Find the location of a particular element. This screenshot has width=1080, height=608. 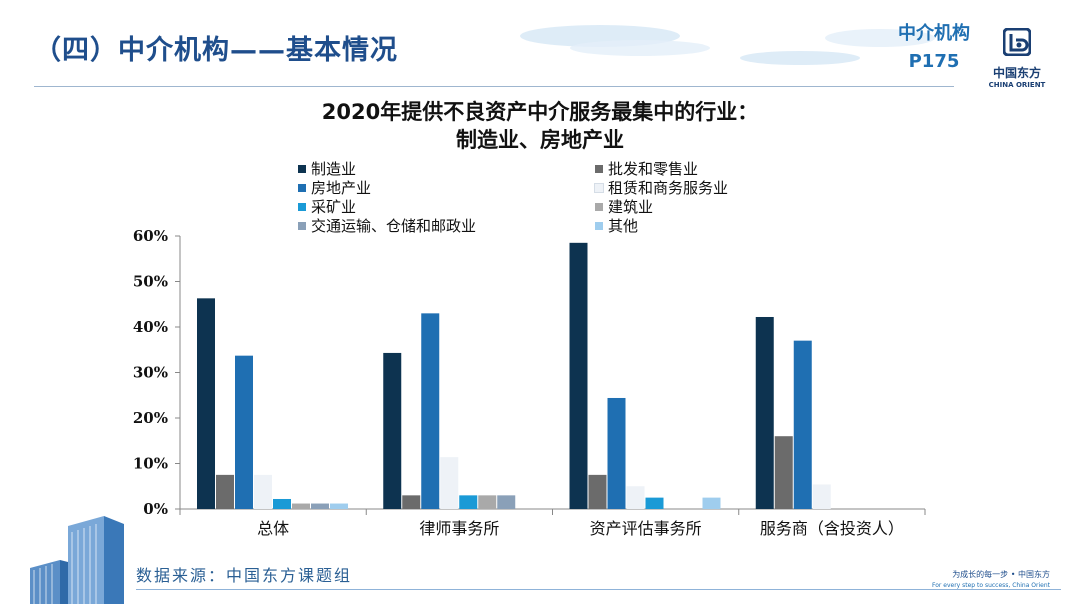

footer-divider is located at coordinates (598, 589).